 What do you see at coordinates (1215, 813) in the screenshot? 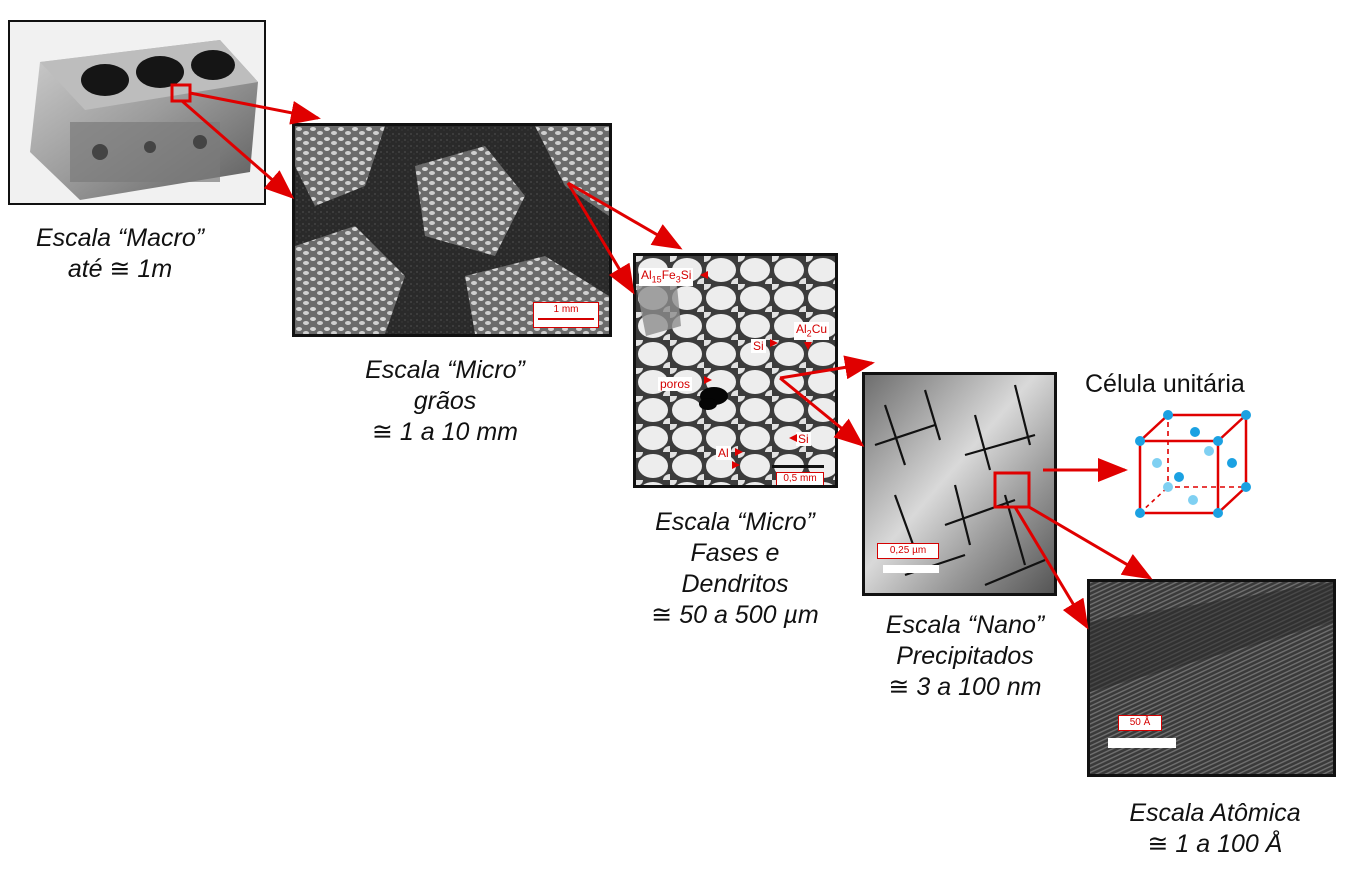
I see `atomic-caption-line: Escala Atômica` at bounding box center [1215, 813].